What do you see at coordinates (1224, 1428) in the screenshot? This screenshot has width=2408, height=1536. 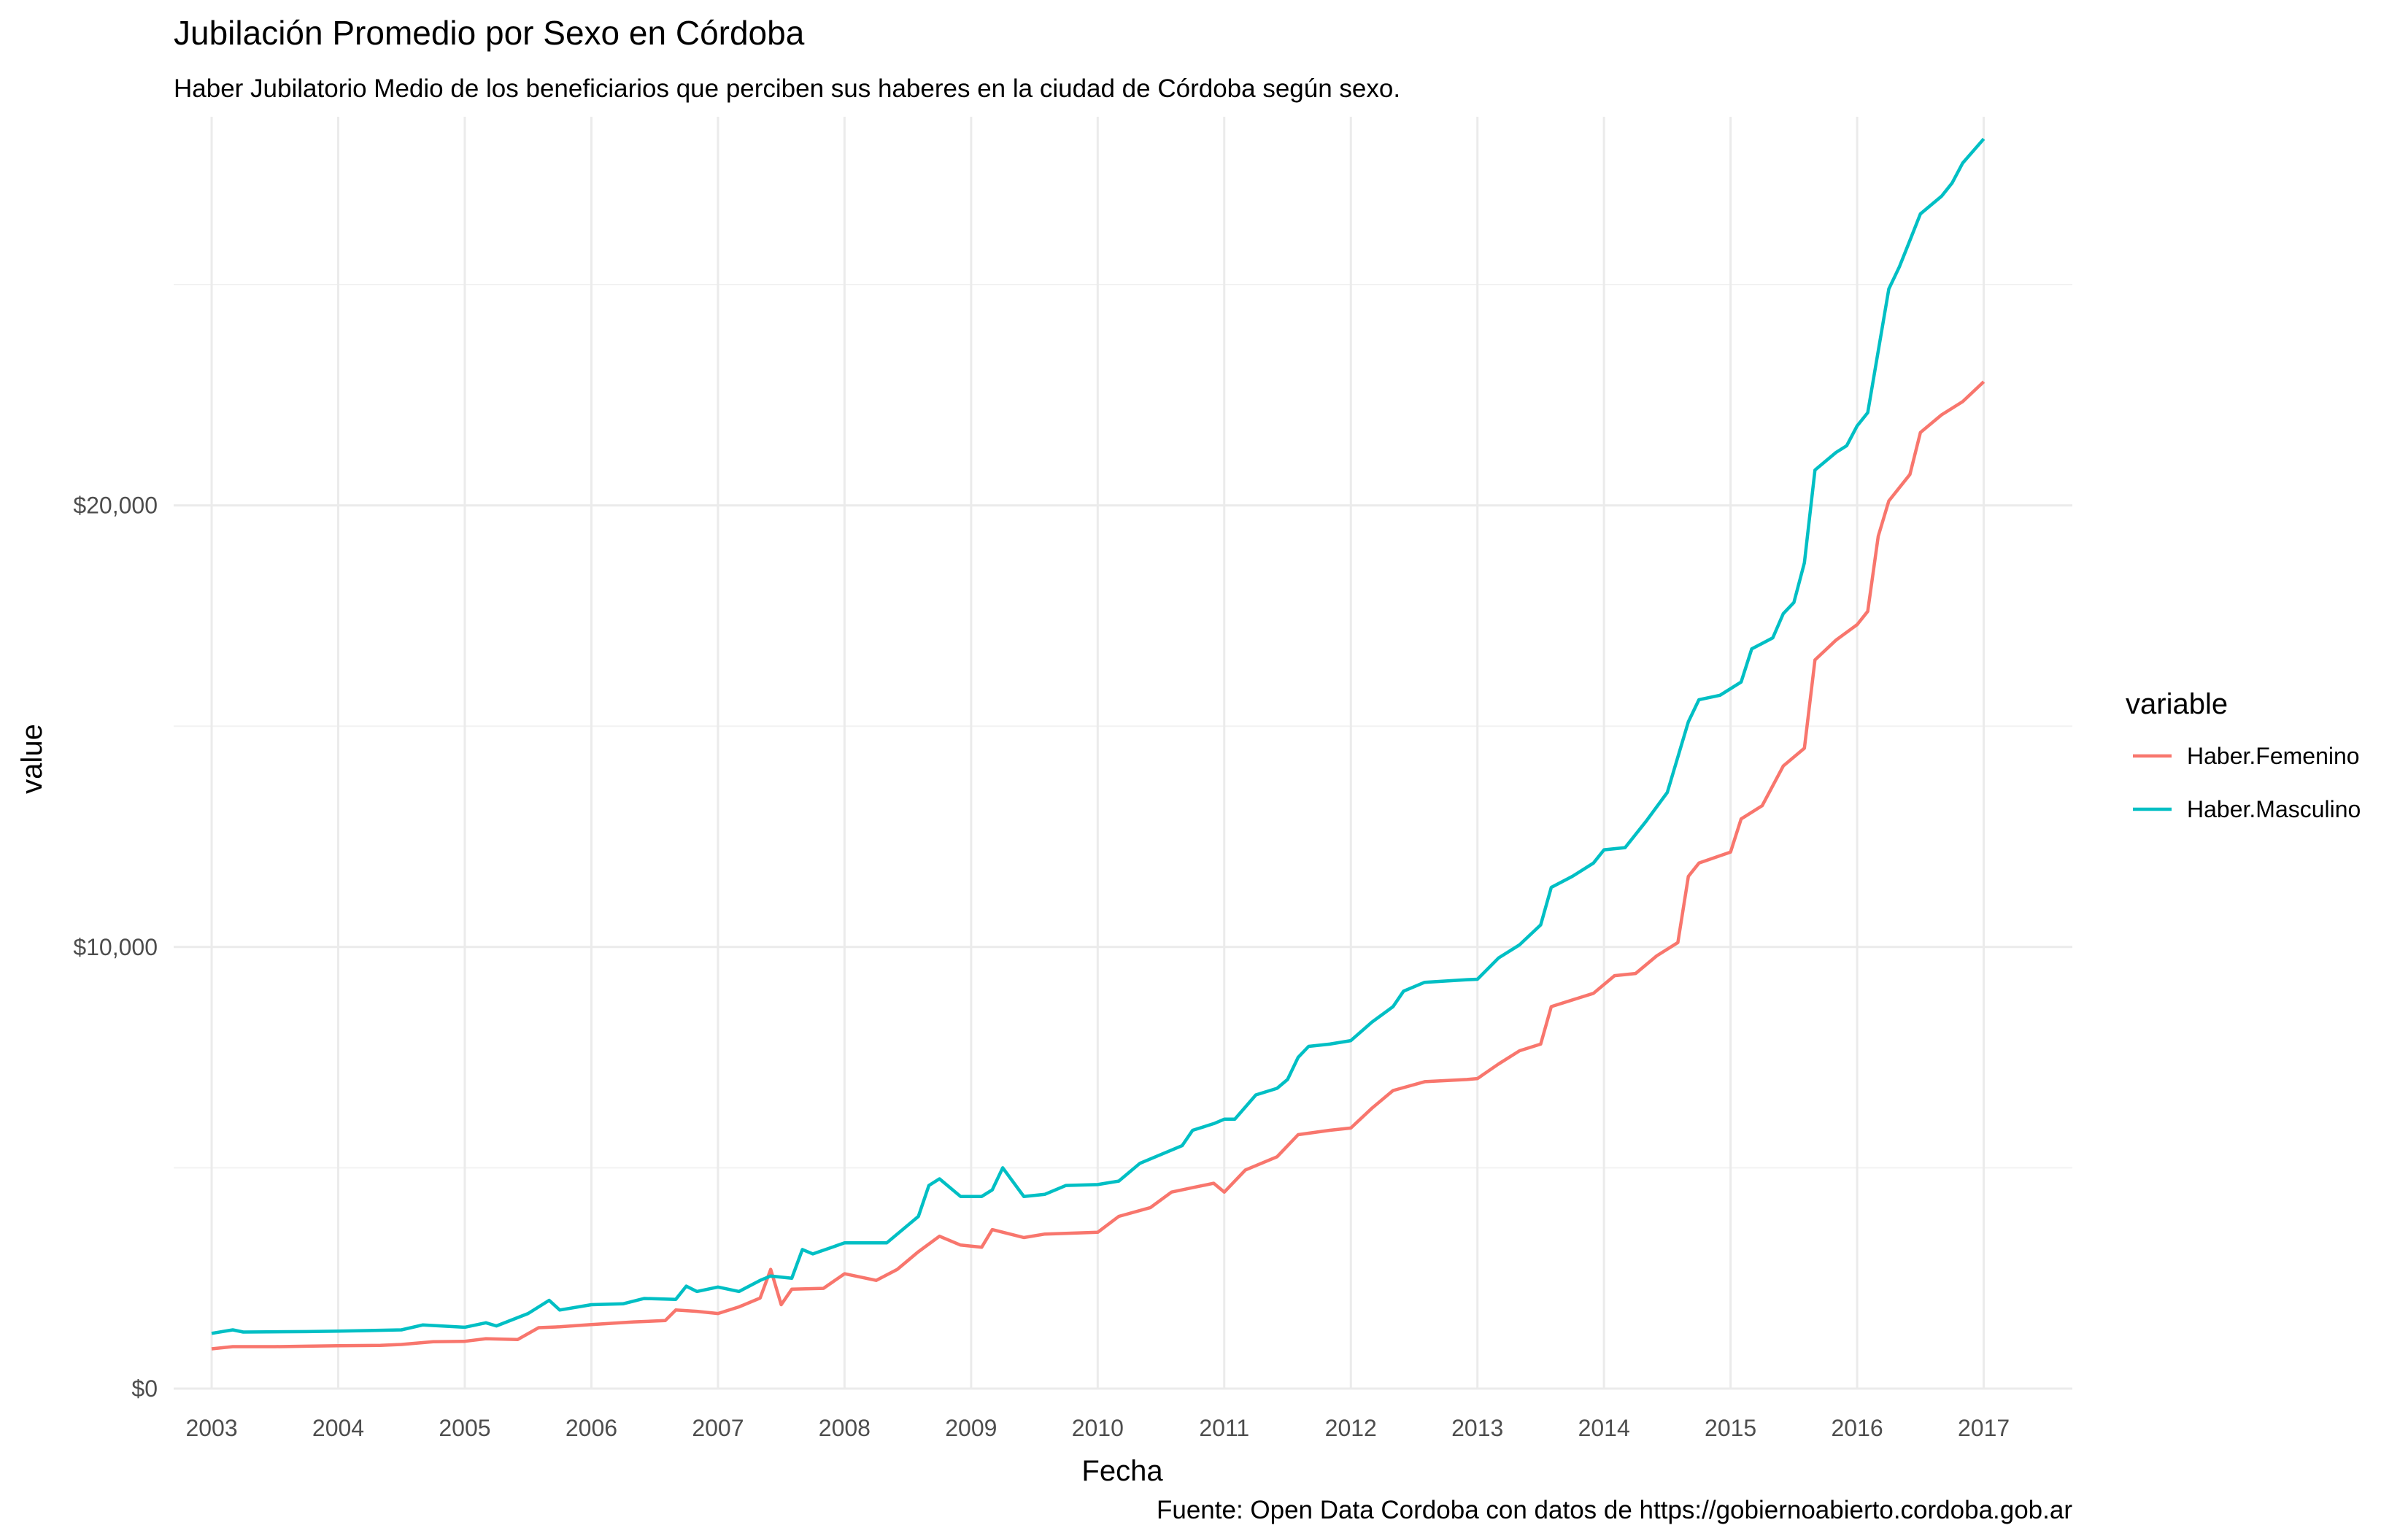 I see `x-tick-label: 2011` at bounding box center [1224, 1428].